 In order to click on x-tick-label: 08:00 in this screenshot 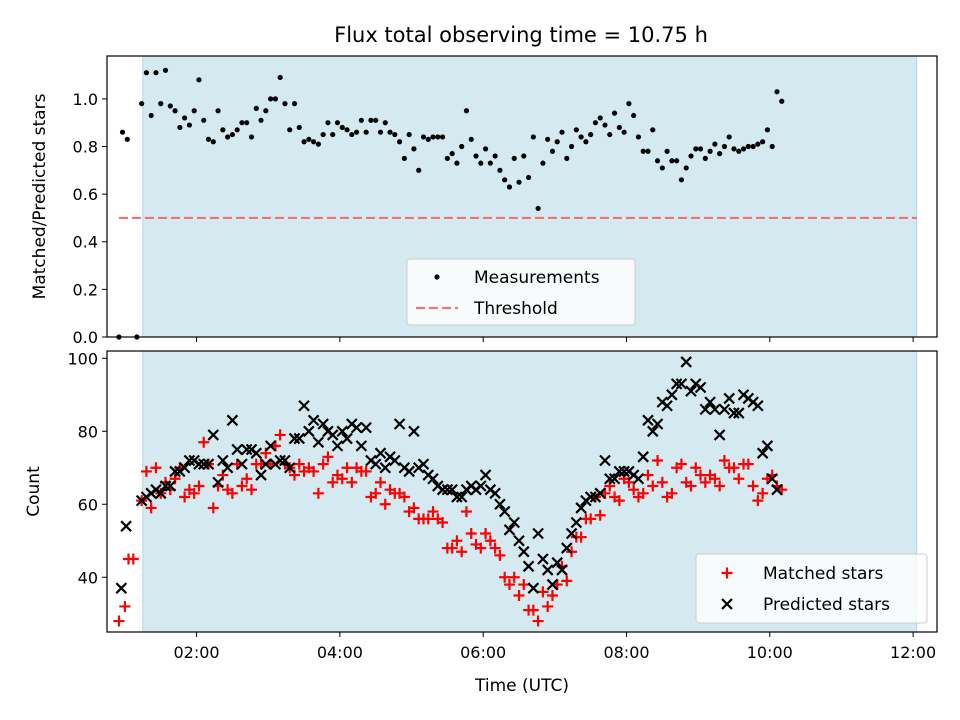, I will do `click(626, 652)`.